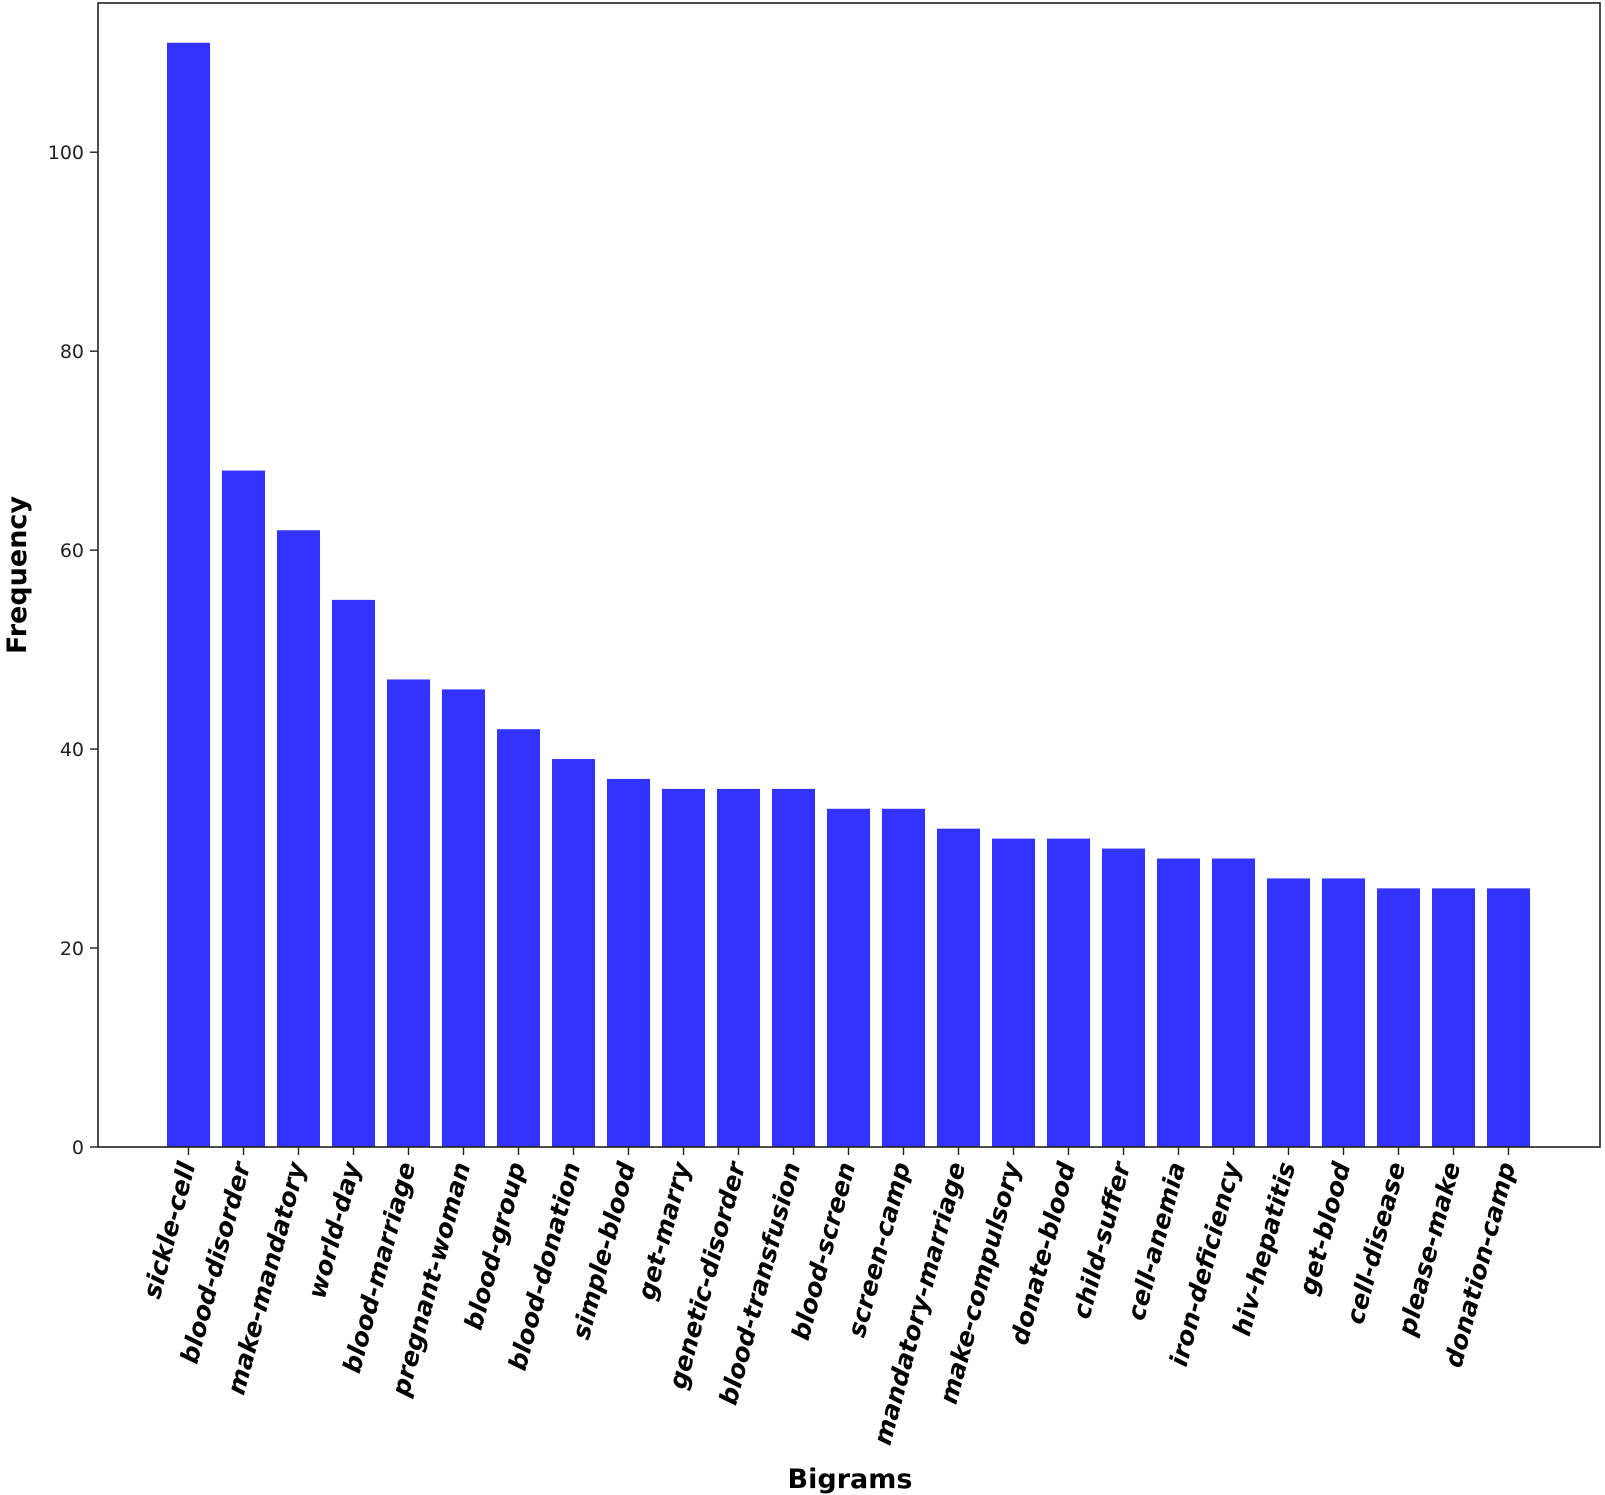 Image resolution: width=1605 pixels, height=1495 pixels. What do you see at coordinates (72, 551) in the screenshot?
I see `y-tick-label: 60` at bounding box center [72, 551].